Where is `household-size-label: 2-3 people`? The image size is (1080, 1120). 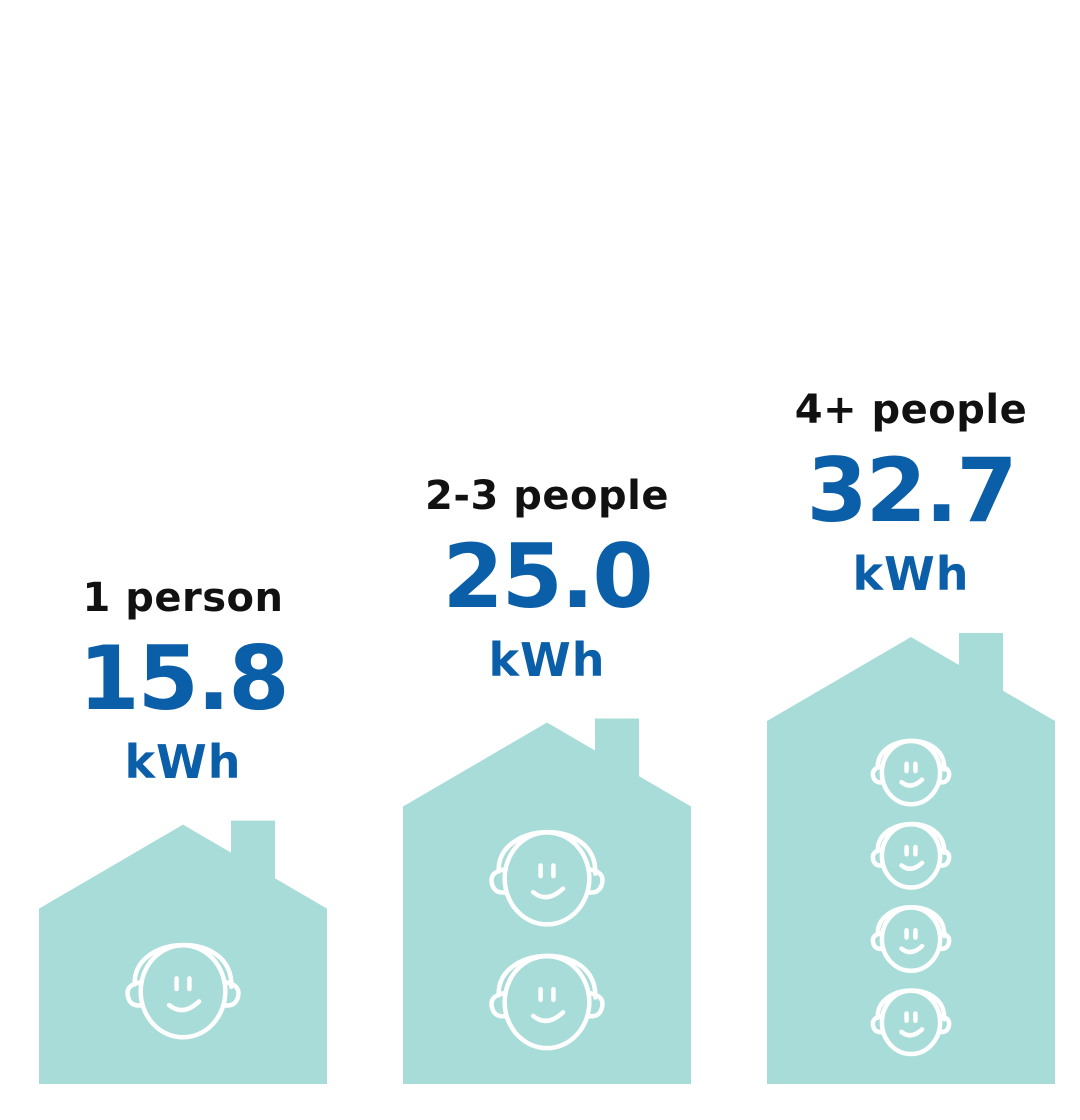
household-size-label: 2-3 people is located at coordinates (547, 495).